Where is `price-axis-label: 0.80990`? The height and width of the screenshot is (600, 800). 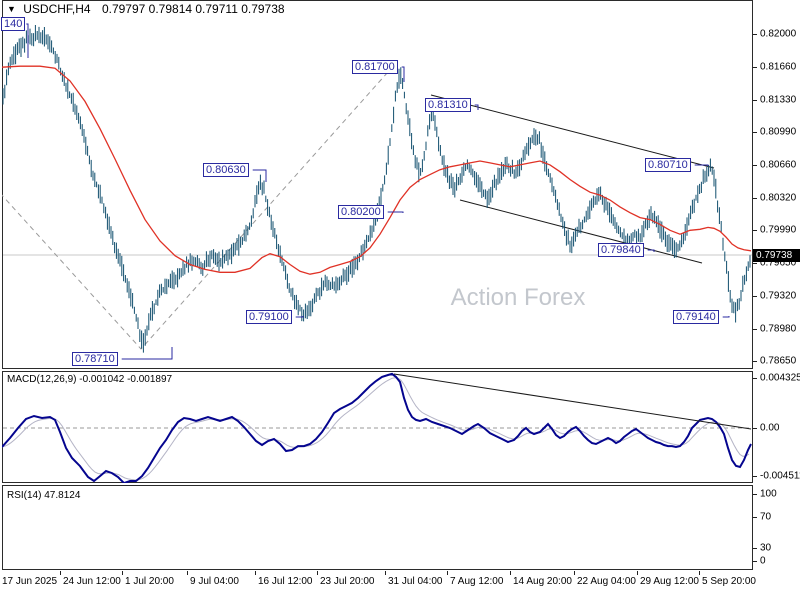 price-axis-label: 0.80990 is located at coordinates (778, 132).